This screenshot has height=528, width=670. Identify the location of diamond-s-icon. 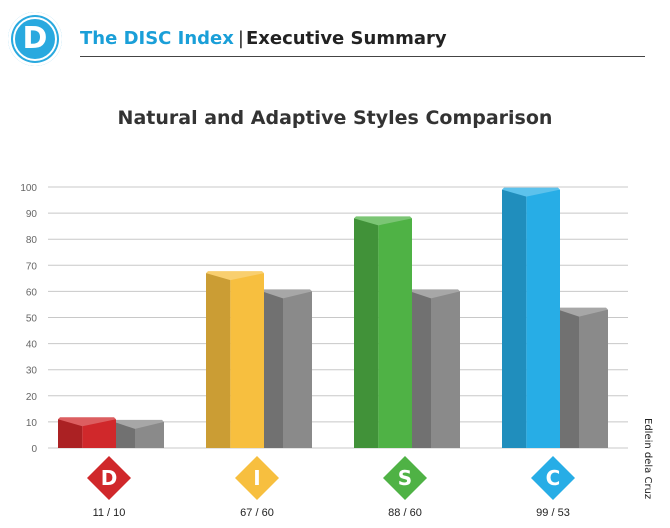
(405, 478).